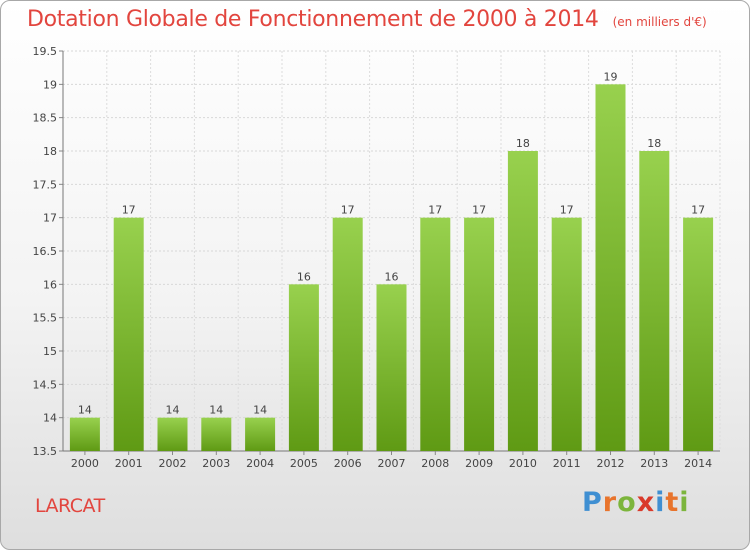  What do you see at coordinates (610, 502) in the screenshot?
I see `logo-letter: r` at bounding box center [610, 502].